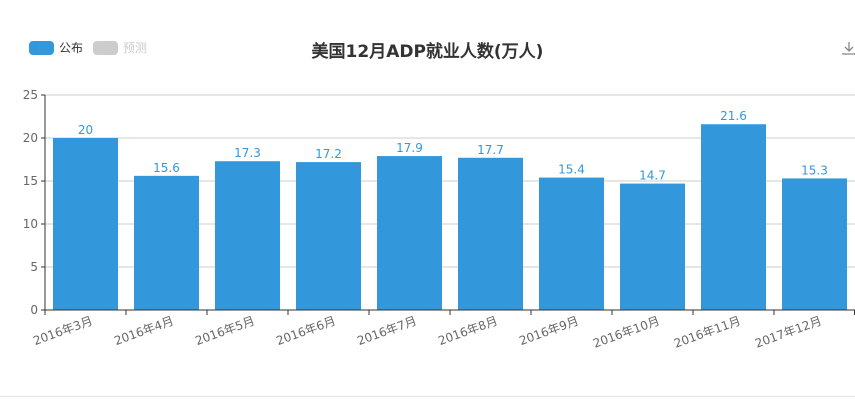 The height and width of the screenshot is (420, 855). What do you see at coordinates (135, 48) in the screenshot?
I see `legend-label: 预测` at bounding box center [135, 48].